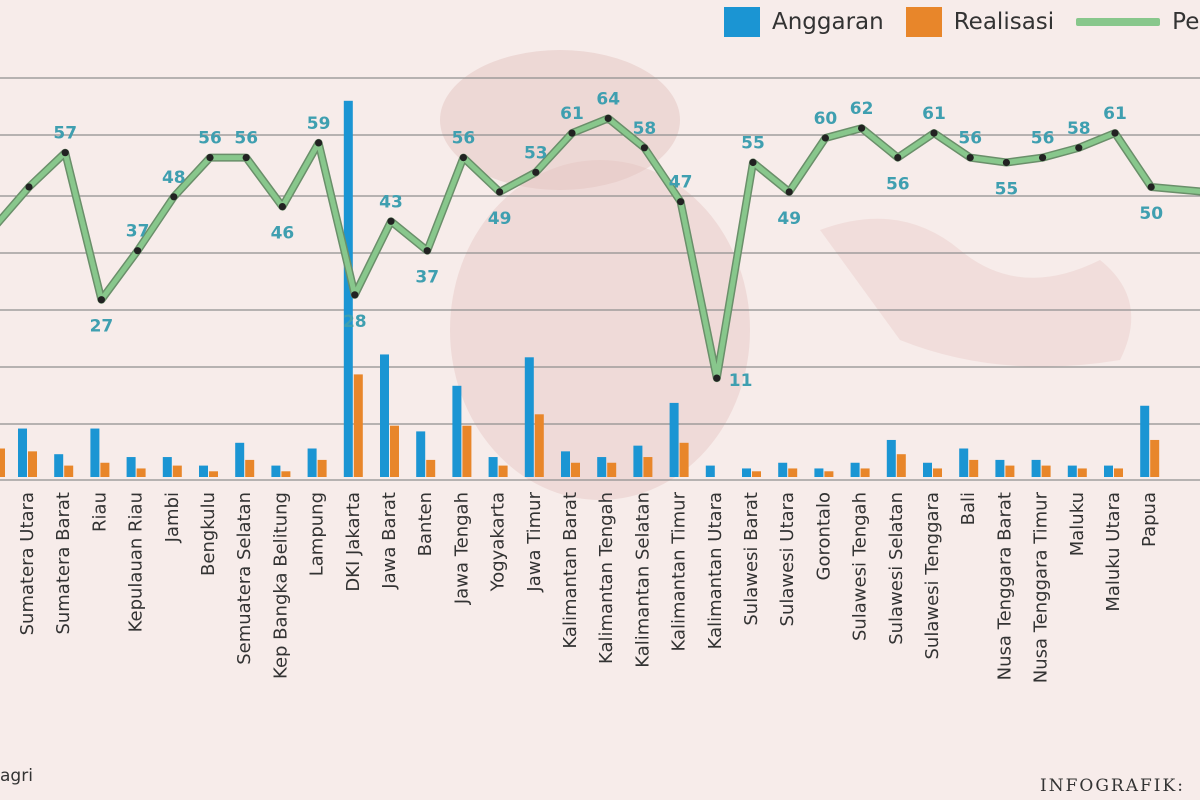 The image size is (1200, 800). Describe the element at coordinates (16, 776) in the screenshot. I see `source-note: agri` at that location.